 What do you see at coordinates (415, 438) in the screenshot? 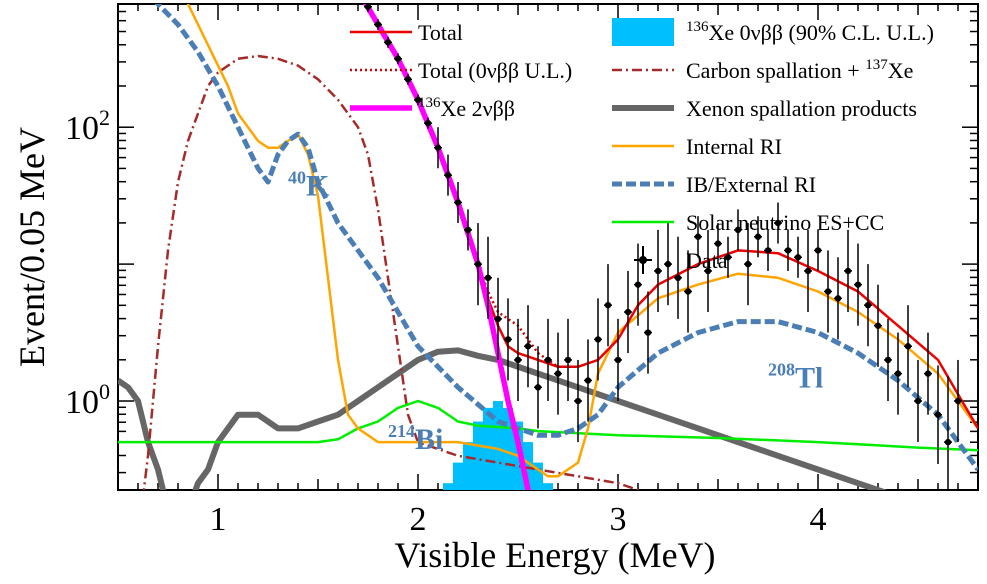
I see `annotation-label: 214Bi` at bounding box center [415, 438].